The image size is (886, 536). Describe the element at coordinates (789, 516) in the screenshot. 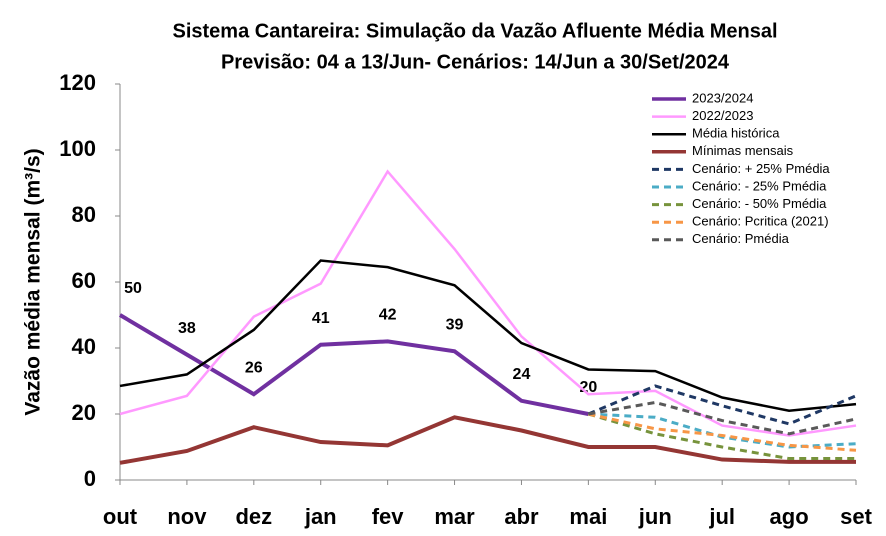

I see `x-tick-label: ago` at that location.